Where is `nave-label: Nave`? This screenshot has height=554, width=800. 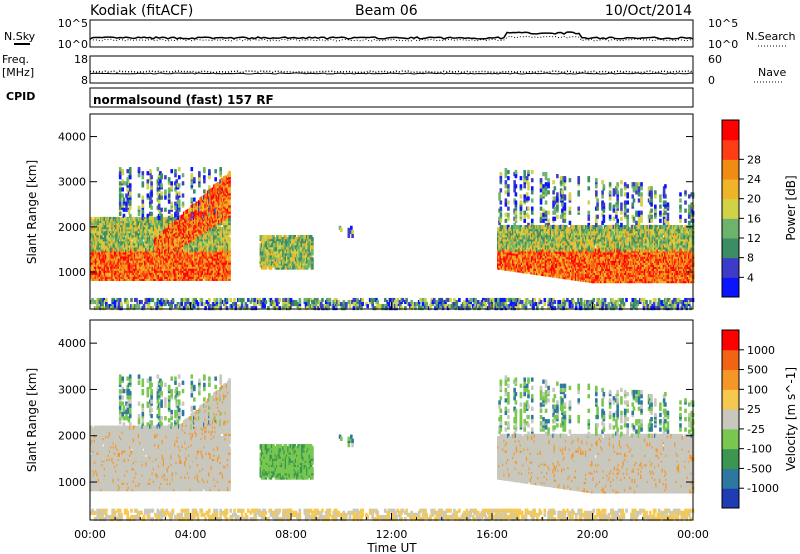
nave-label: Nave is located at coordinates (772, 72).